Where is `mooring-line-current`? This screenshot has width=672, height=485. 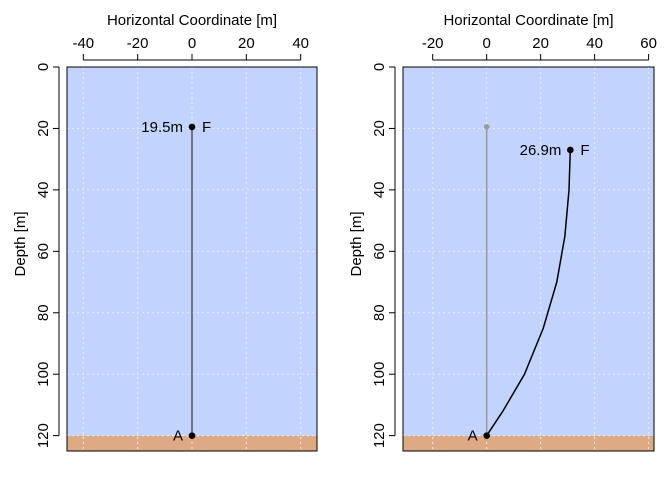
mooring-line-current is located at coordinates (529, 293).